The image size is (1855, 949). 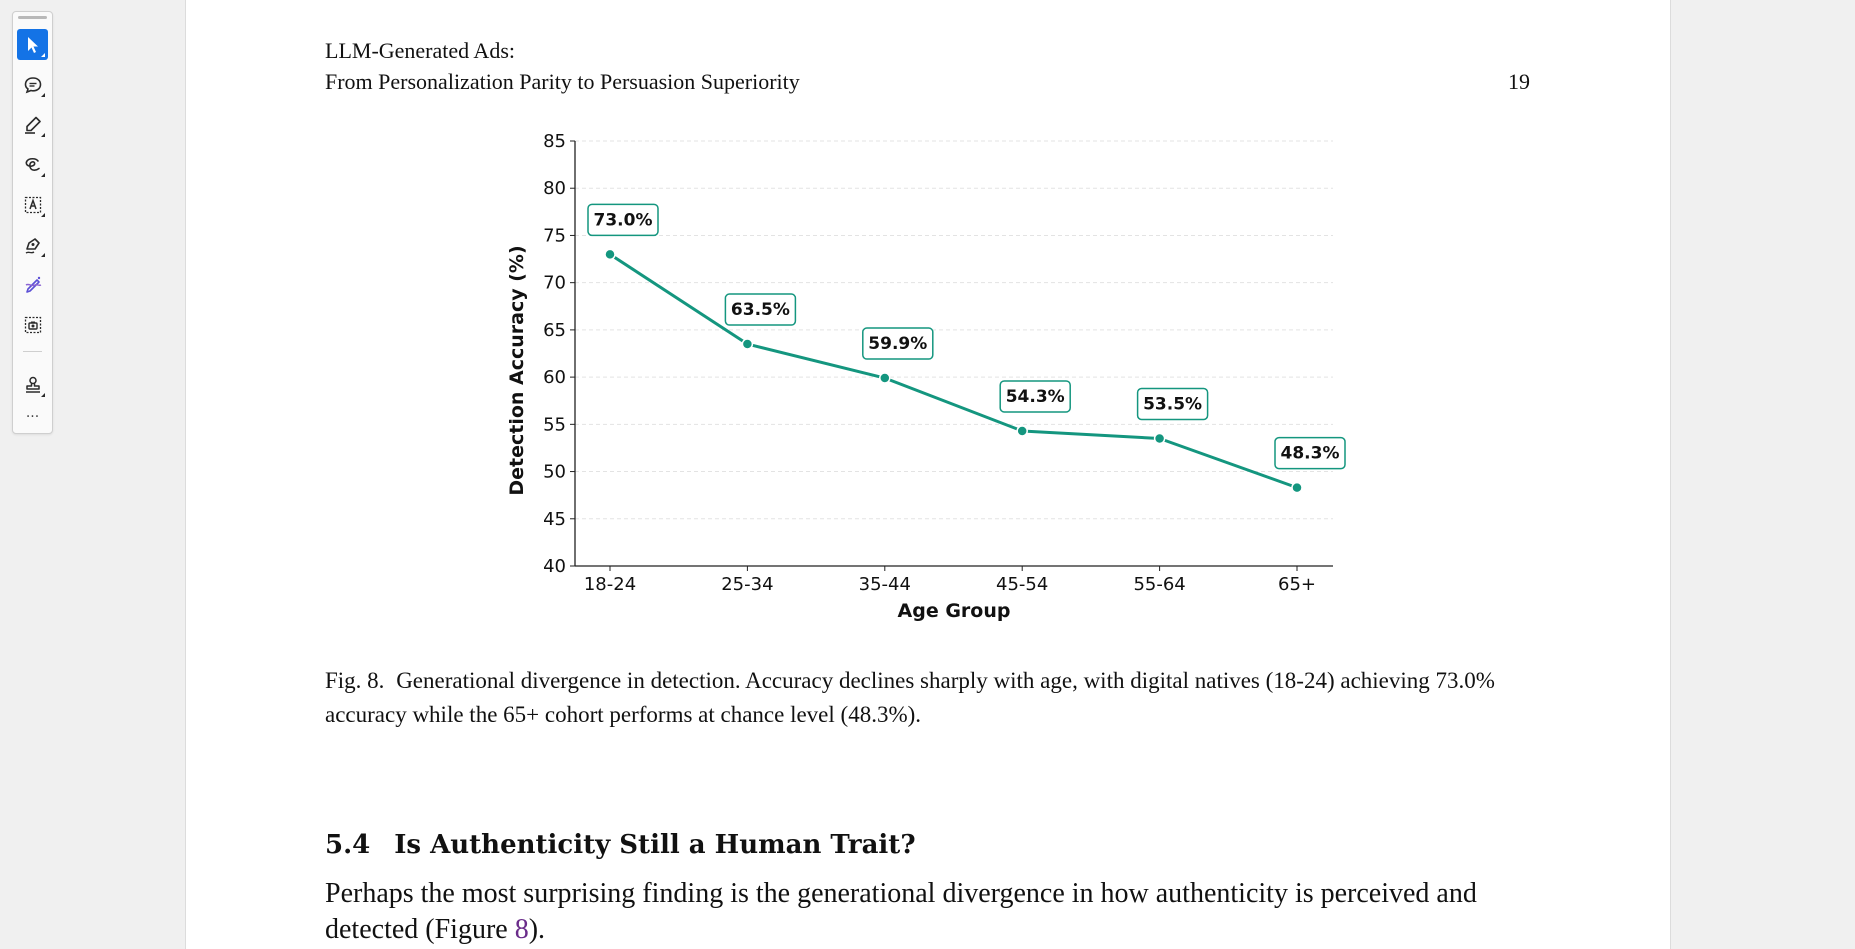 What do you see at coordinates (1022, 584) in the screenshot?
I see `x-tick-label: 45-54` at bounding box center [1022, 584].